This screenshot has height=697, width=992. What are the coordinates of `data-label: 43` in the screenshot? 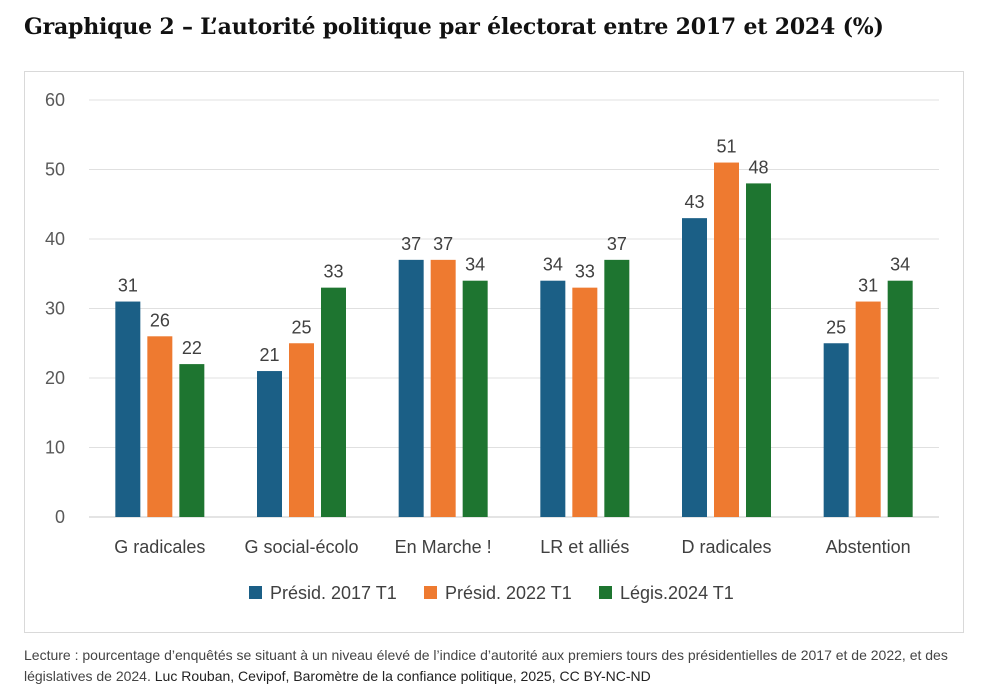 It's located at (694, 202).